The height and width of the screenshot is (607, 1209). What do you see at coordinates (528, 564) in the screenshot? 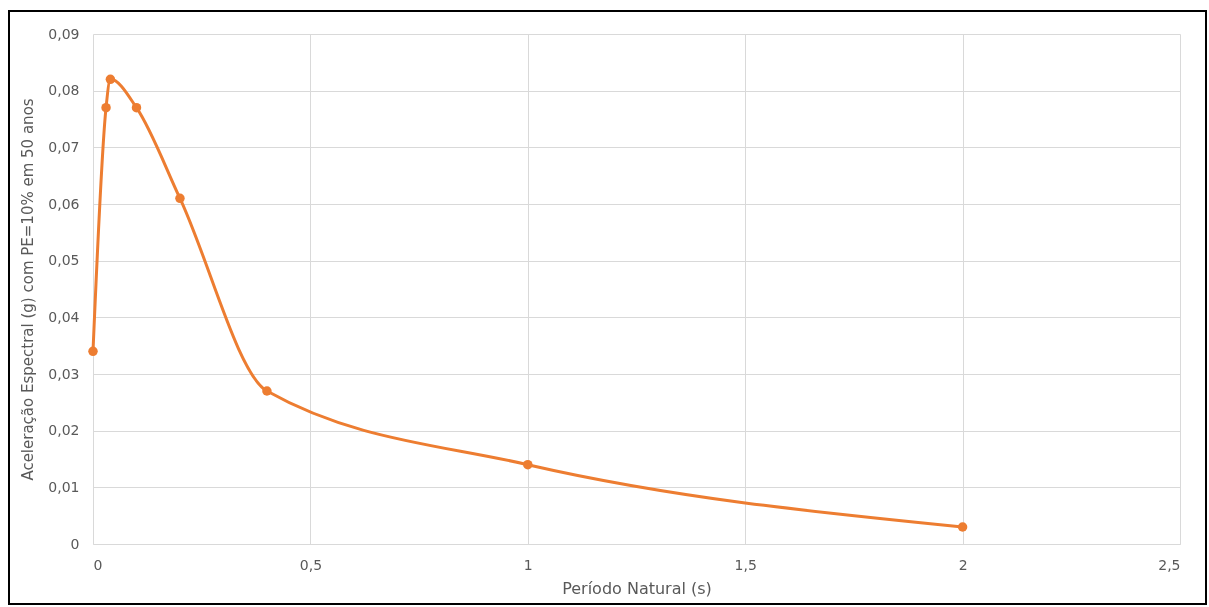
I see `x-tick-label: 1` at bounding box center [528, 564].